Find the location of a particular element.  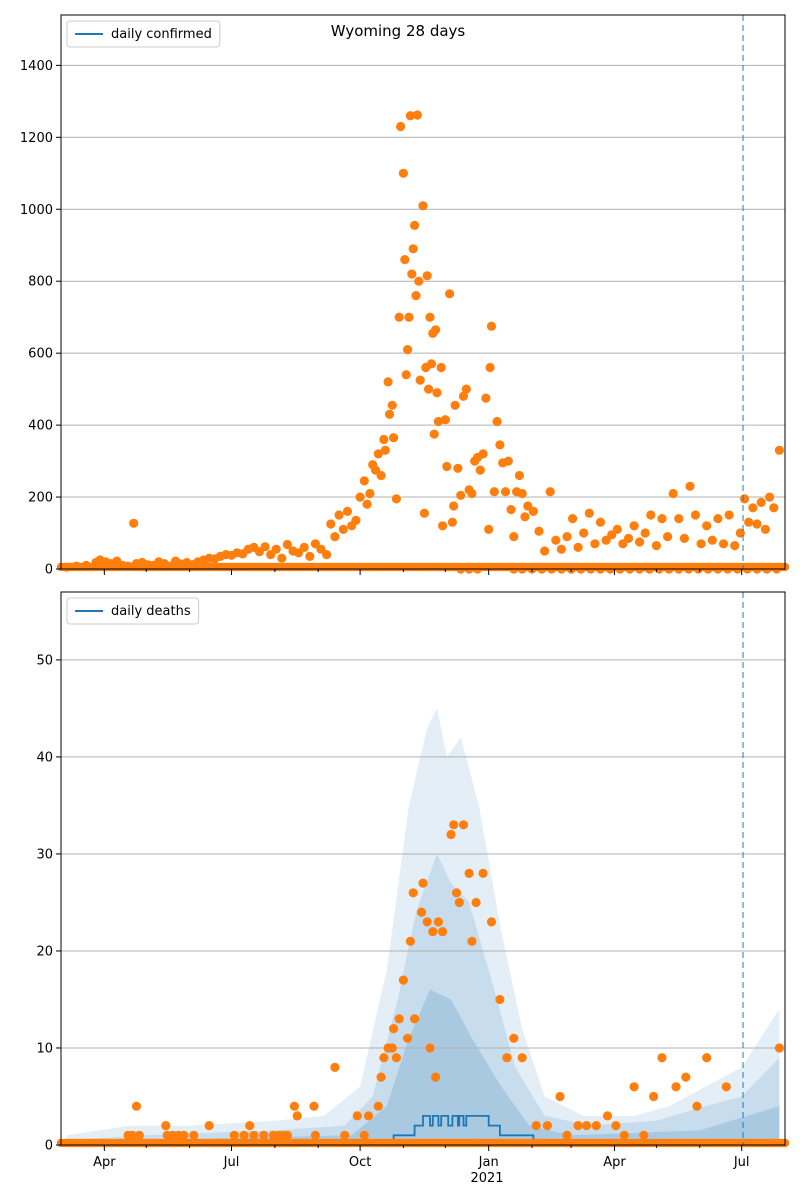

confirmed-y-tick-label: 800 is located at coordinates (40, 282).